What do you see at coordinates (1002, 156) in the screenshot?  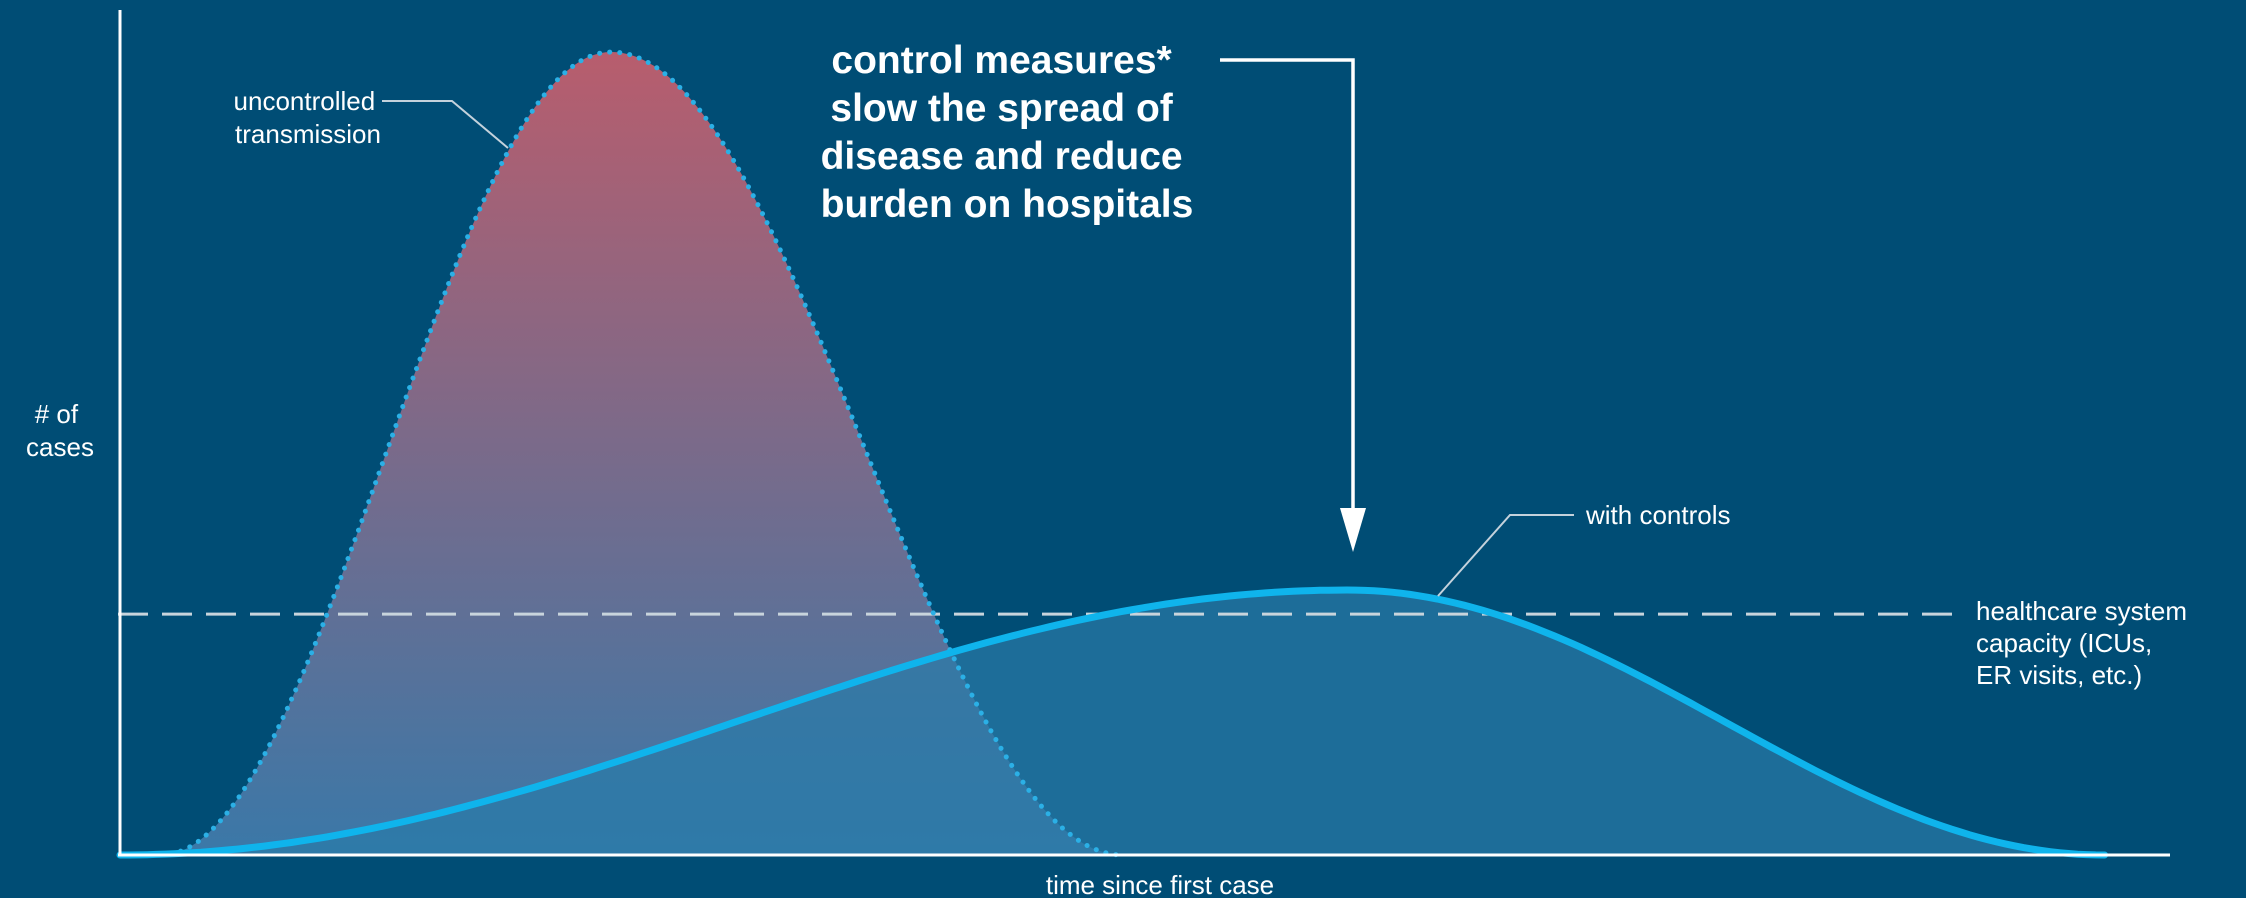 I see `annotation-line: disease and reduce` at bounding box center [1002, 156].